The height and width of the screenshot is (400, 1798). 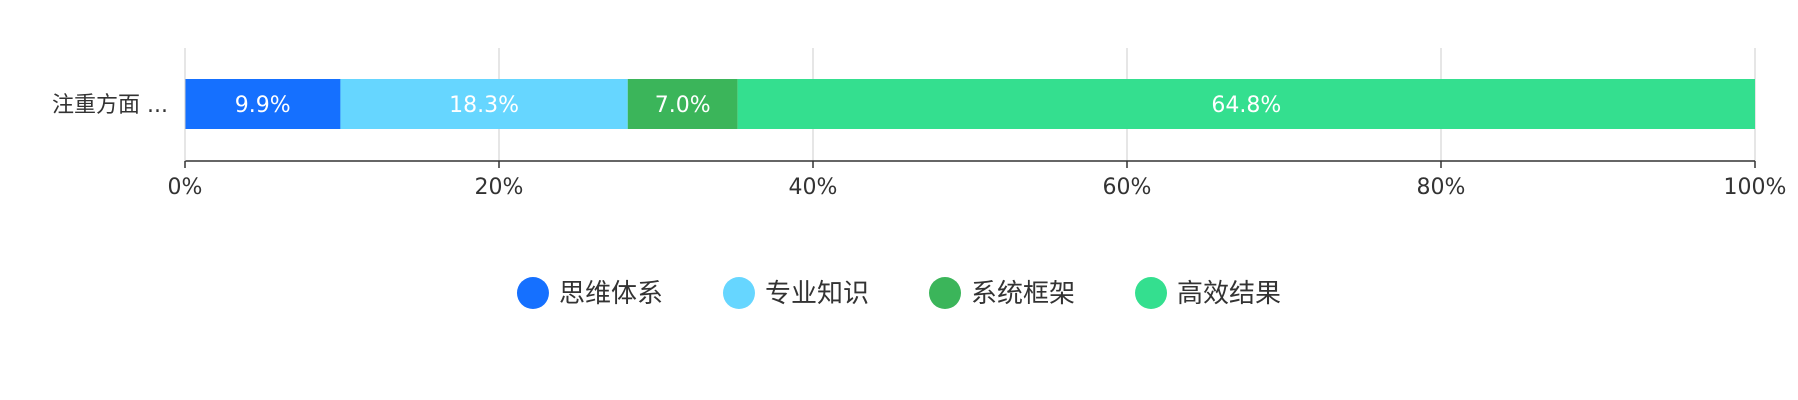 I want to click on legend-item: 专业知识, so click(x=795, y=293).